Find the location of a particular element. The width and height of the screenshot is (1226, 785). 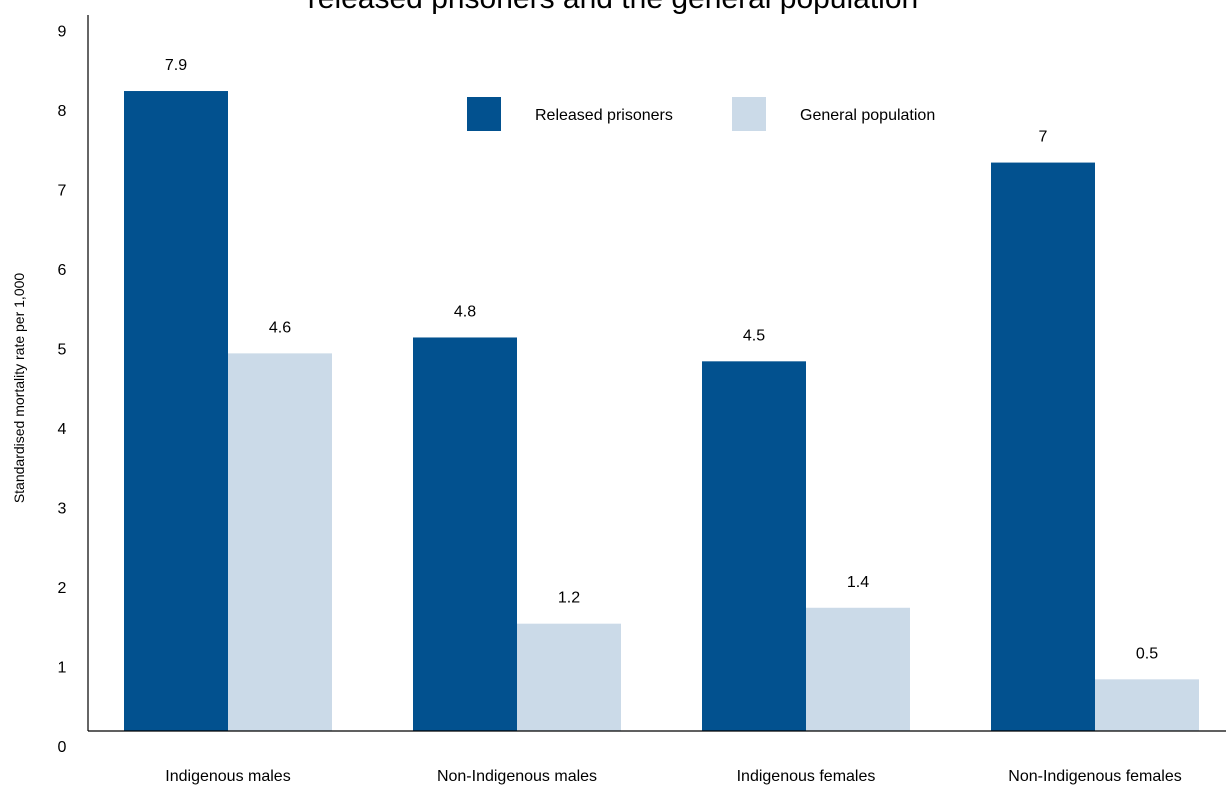

y-tick-label: 9 is located at coordinates (62, 32).